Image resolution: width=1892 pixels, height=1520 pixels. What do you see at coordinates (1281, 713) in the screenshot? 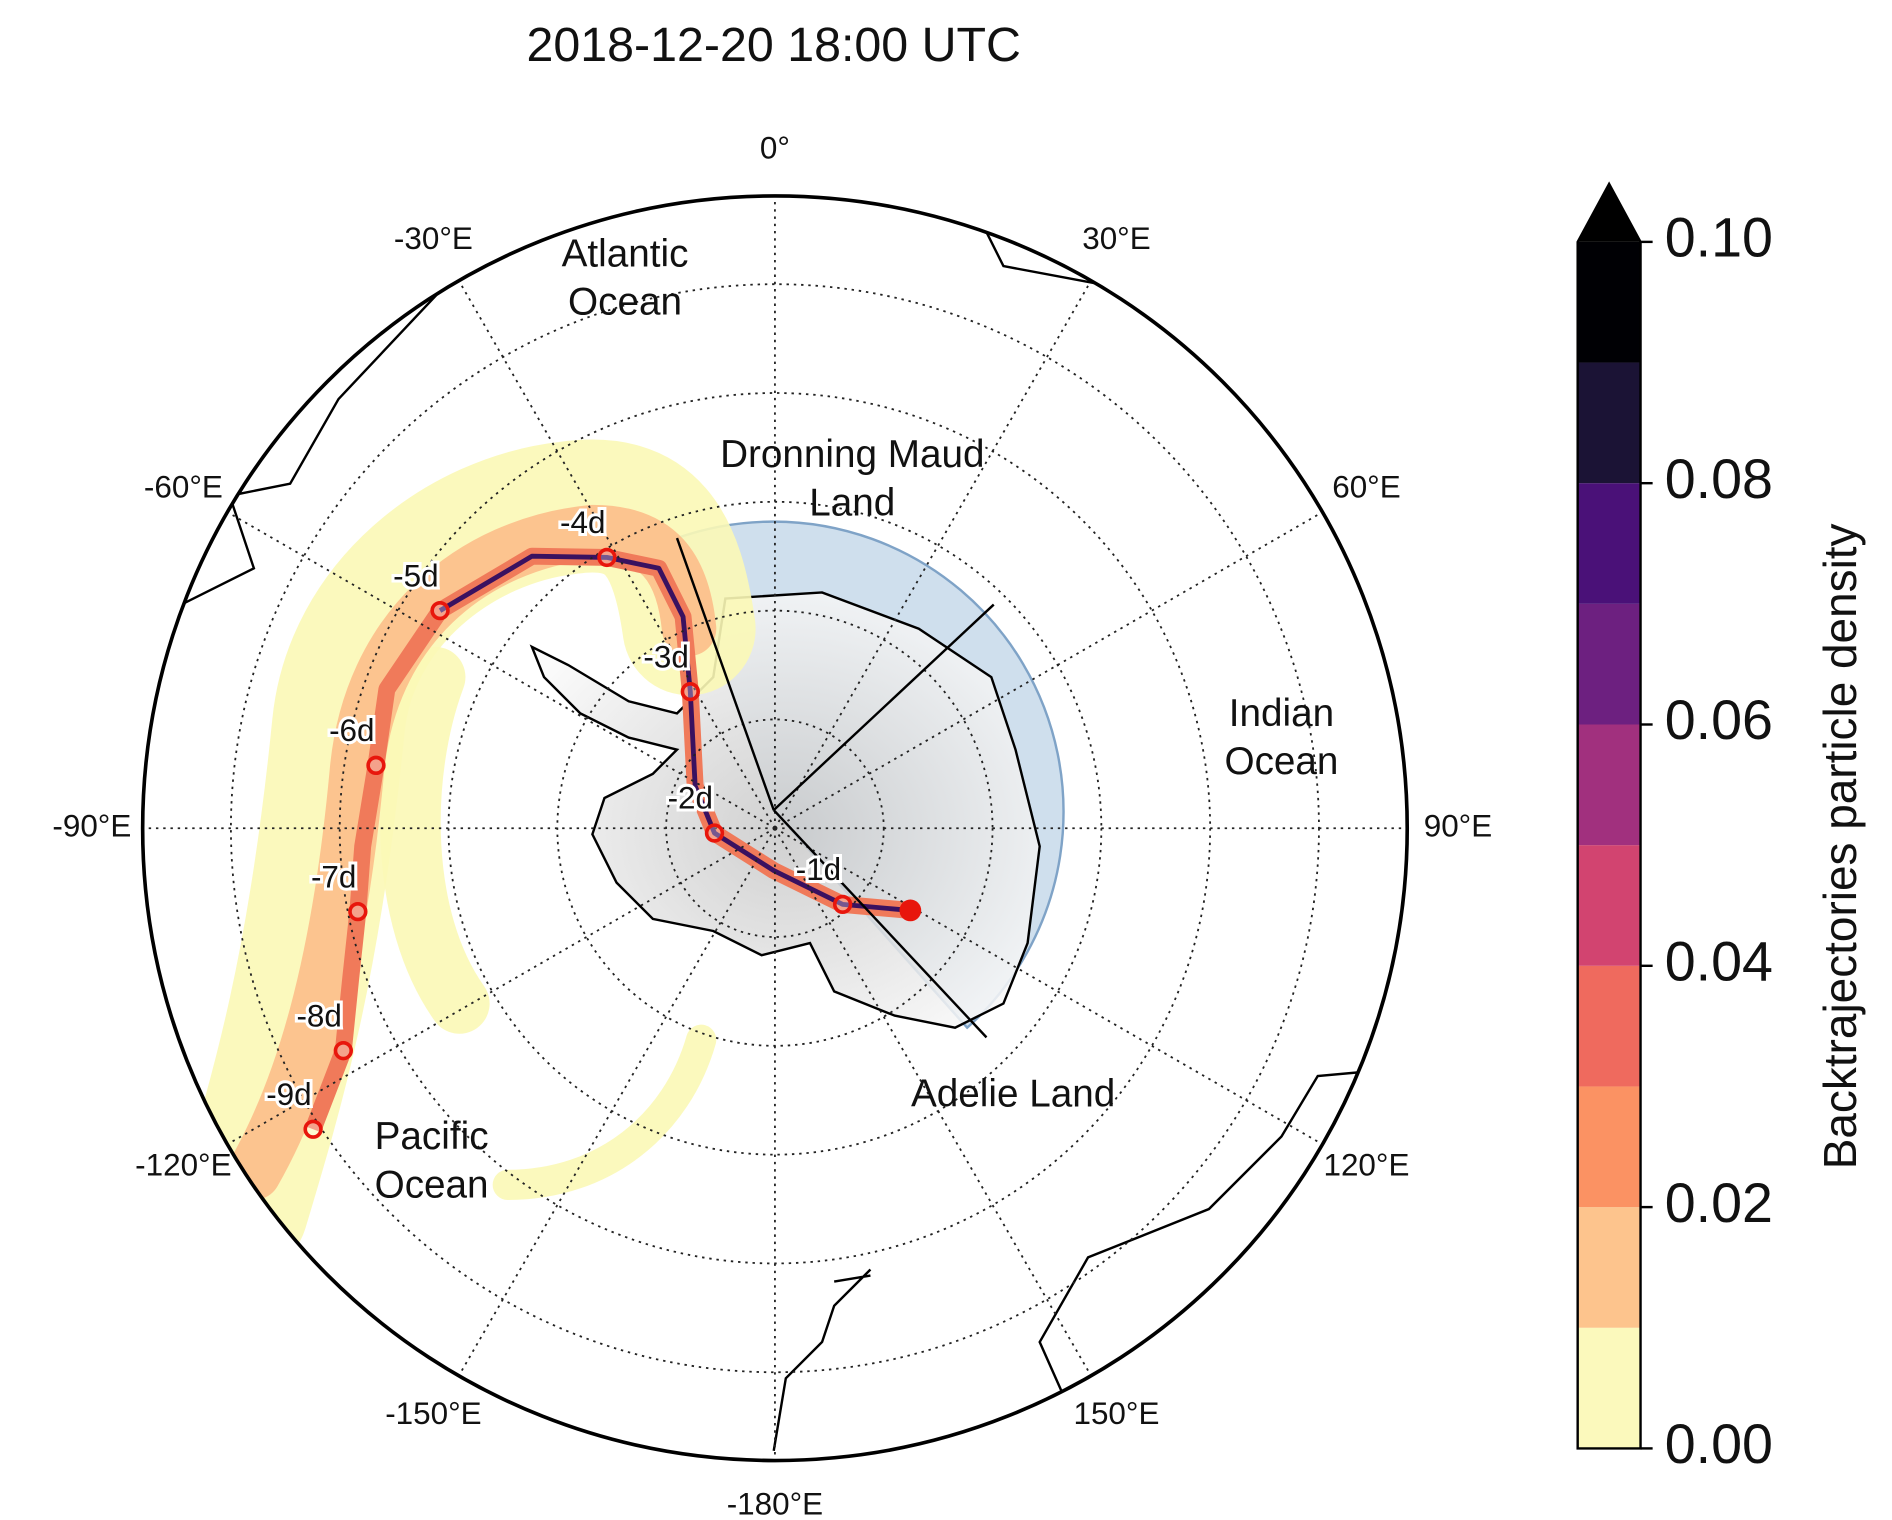
I see `region-label-line: Indian` at bounding box center [1281, 713].